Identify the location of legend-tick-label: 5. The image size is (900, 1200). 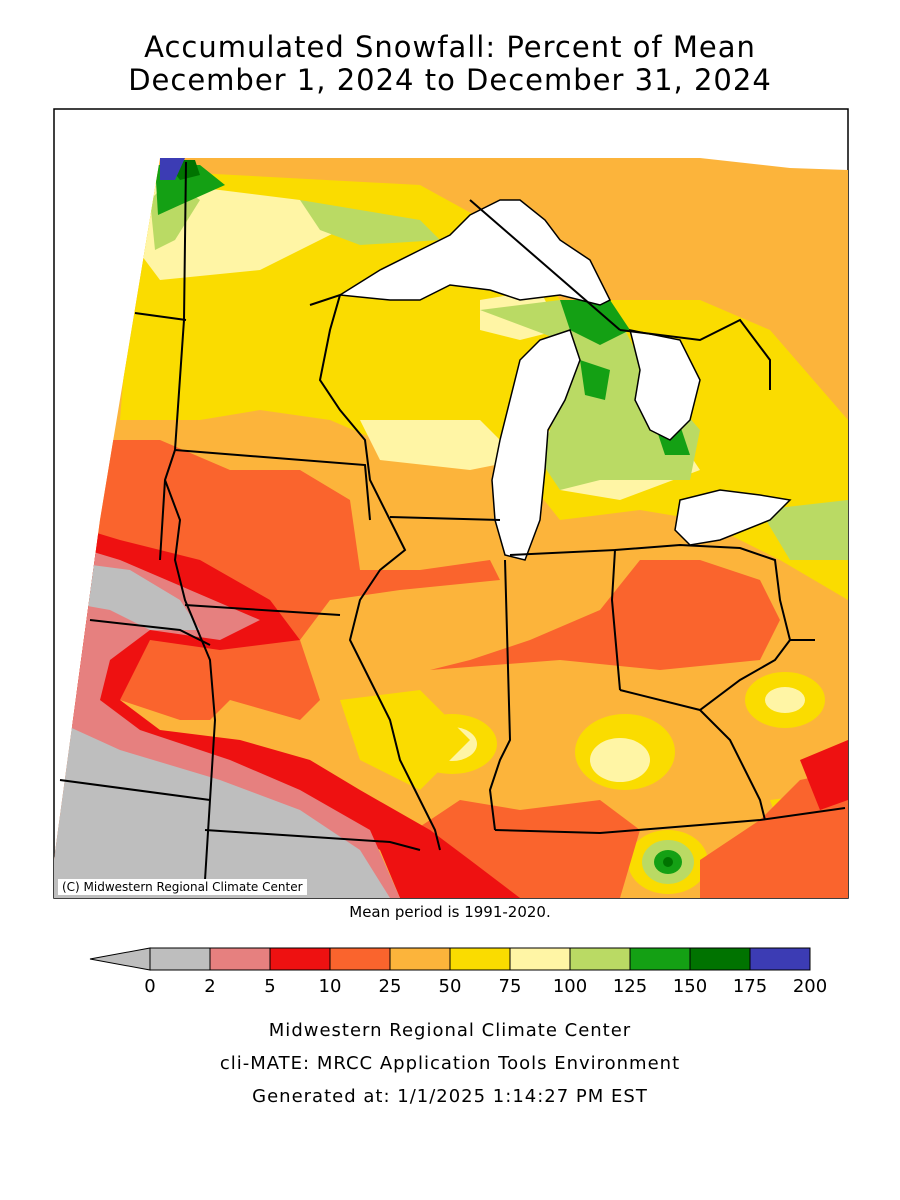
(270, 986).